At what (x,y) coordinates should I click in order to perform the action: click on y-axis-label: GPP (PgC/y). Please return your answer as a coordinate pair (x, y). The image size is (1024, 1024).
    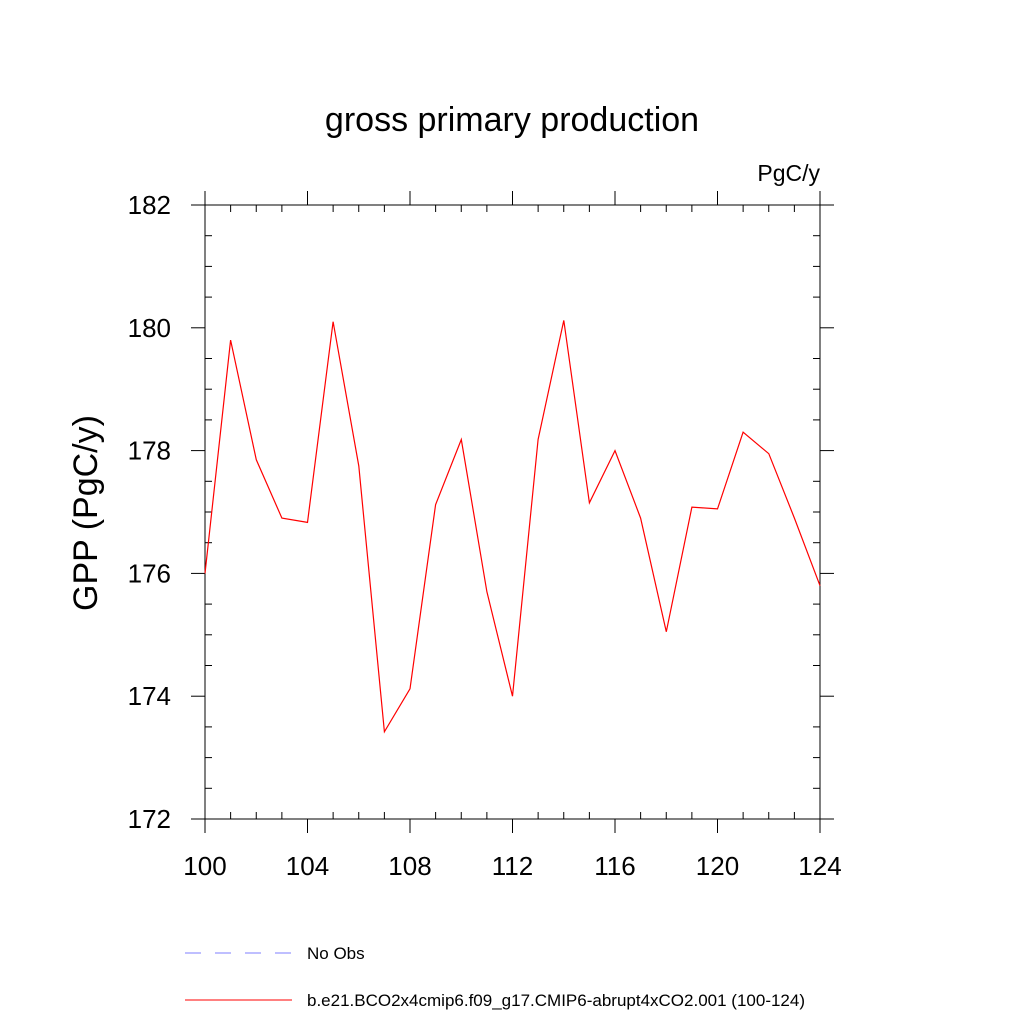
    Looking at the image, I should click on (86, 513).